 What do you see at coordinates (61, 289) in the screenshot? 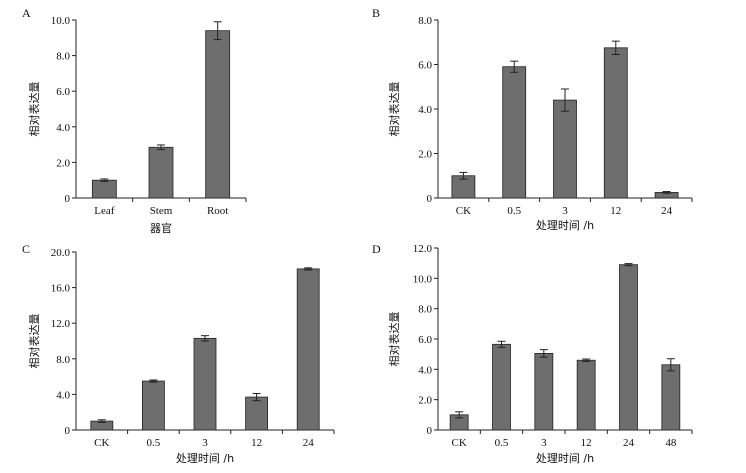
I see `y-tick-label: 16.0` at bounding box center [61, 289].